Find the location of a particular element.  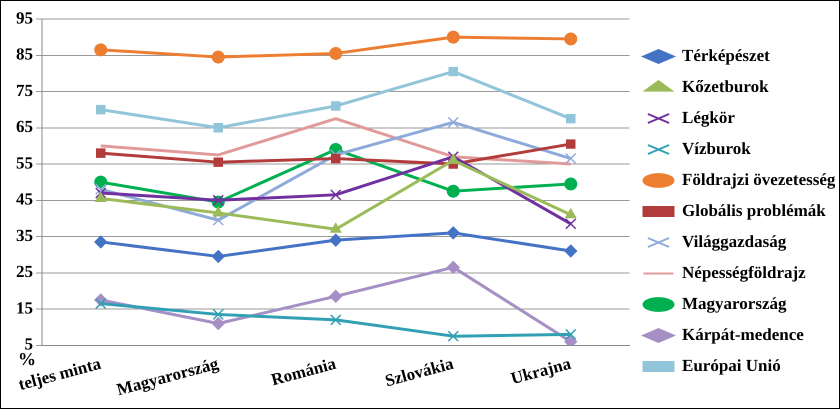

legend-label: Földrajzi övezetesség is located at coordinates (759, 179).